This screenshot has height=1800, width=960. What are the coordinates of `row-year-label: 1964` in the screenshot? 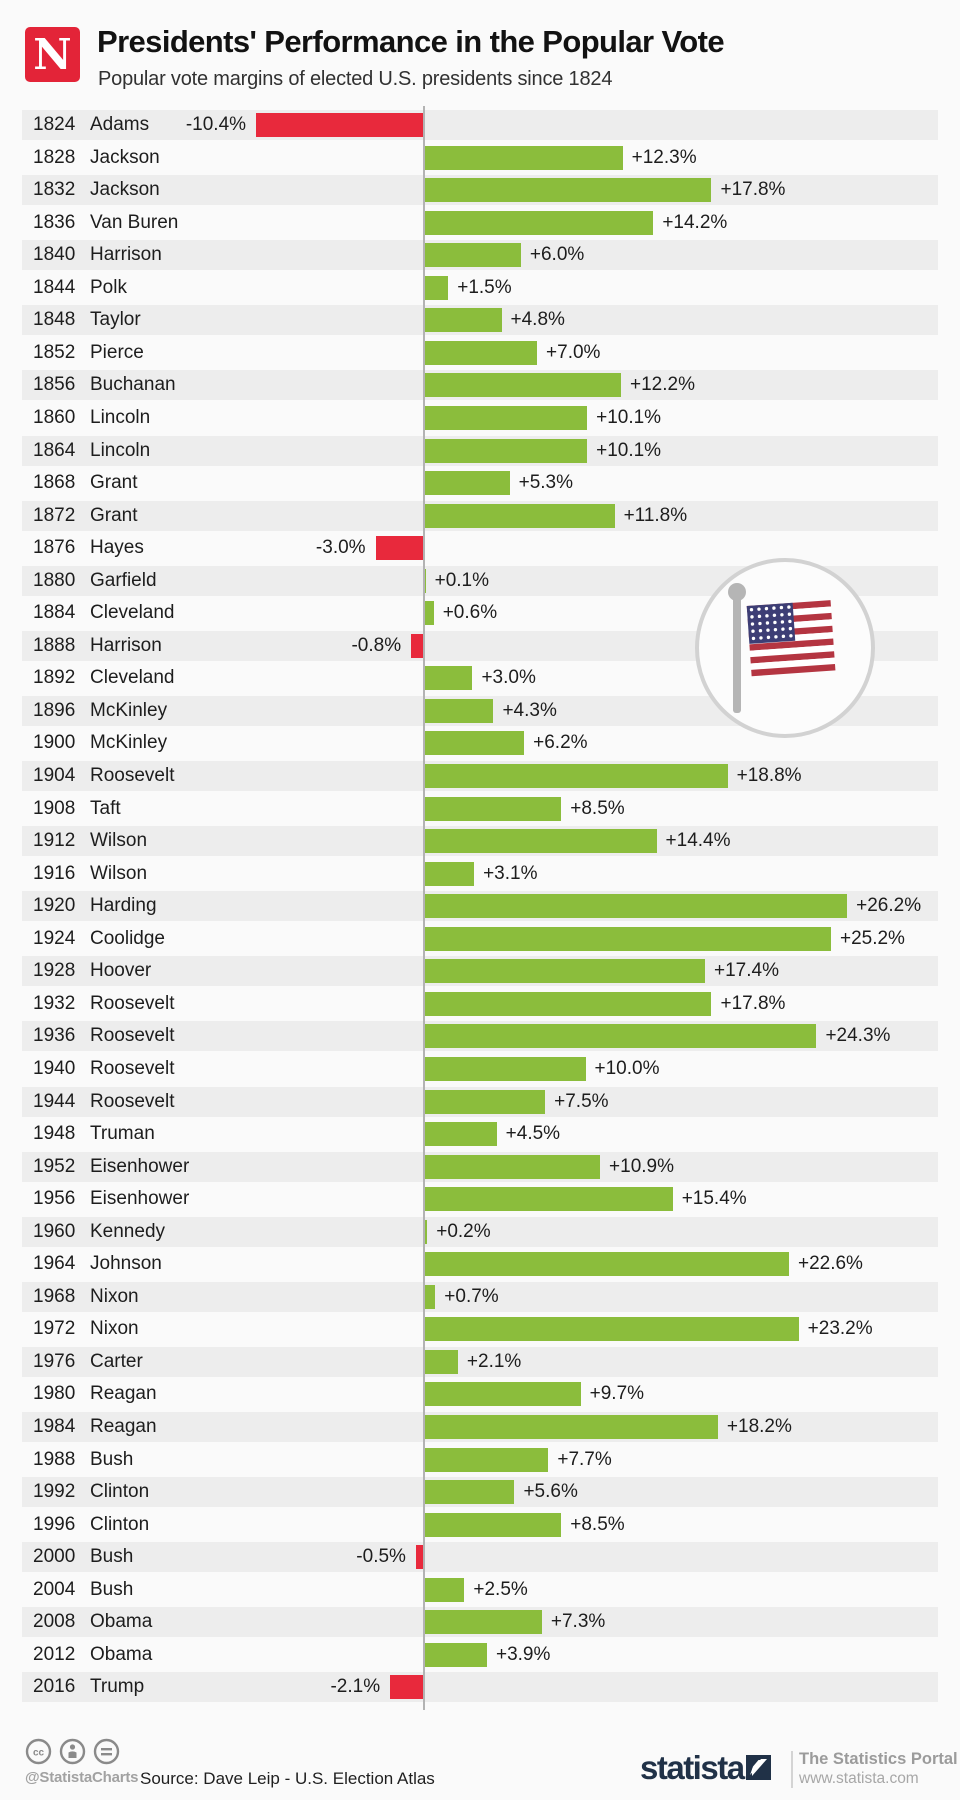 It's located at (54, 1264).